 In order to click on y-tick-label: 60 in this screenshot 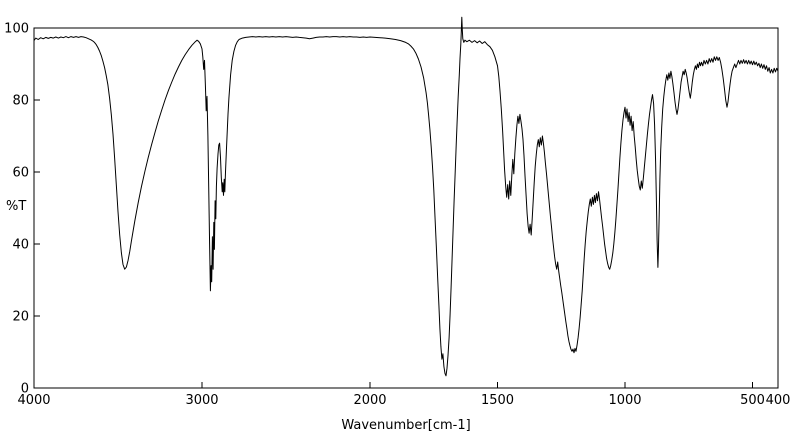, I will do `click(20, 173)`.